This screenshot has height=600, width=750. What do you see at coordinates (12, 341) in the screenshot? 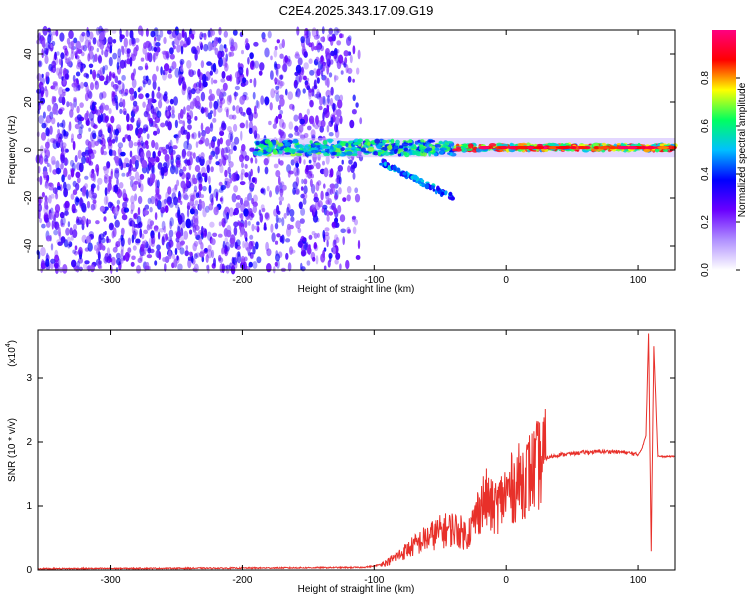
I see `snr-scale-suffix: )` at bounding box center [12, 341].